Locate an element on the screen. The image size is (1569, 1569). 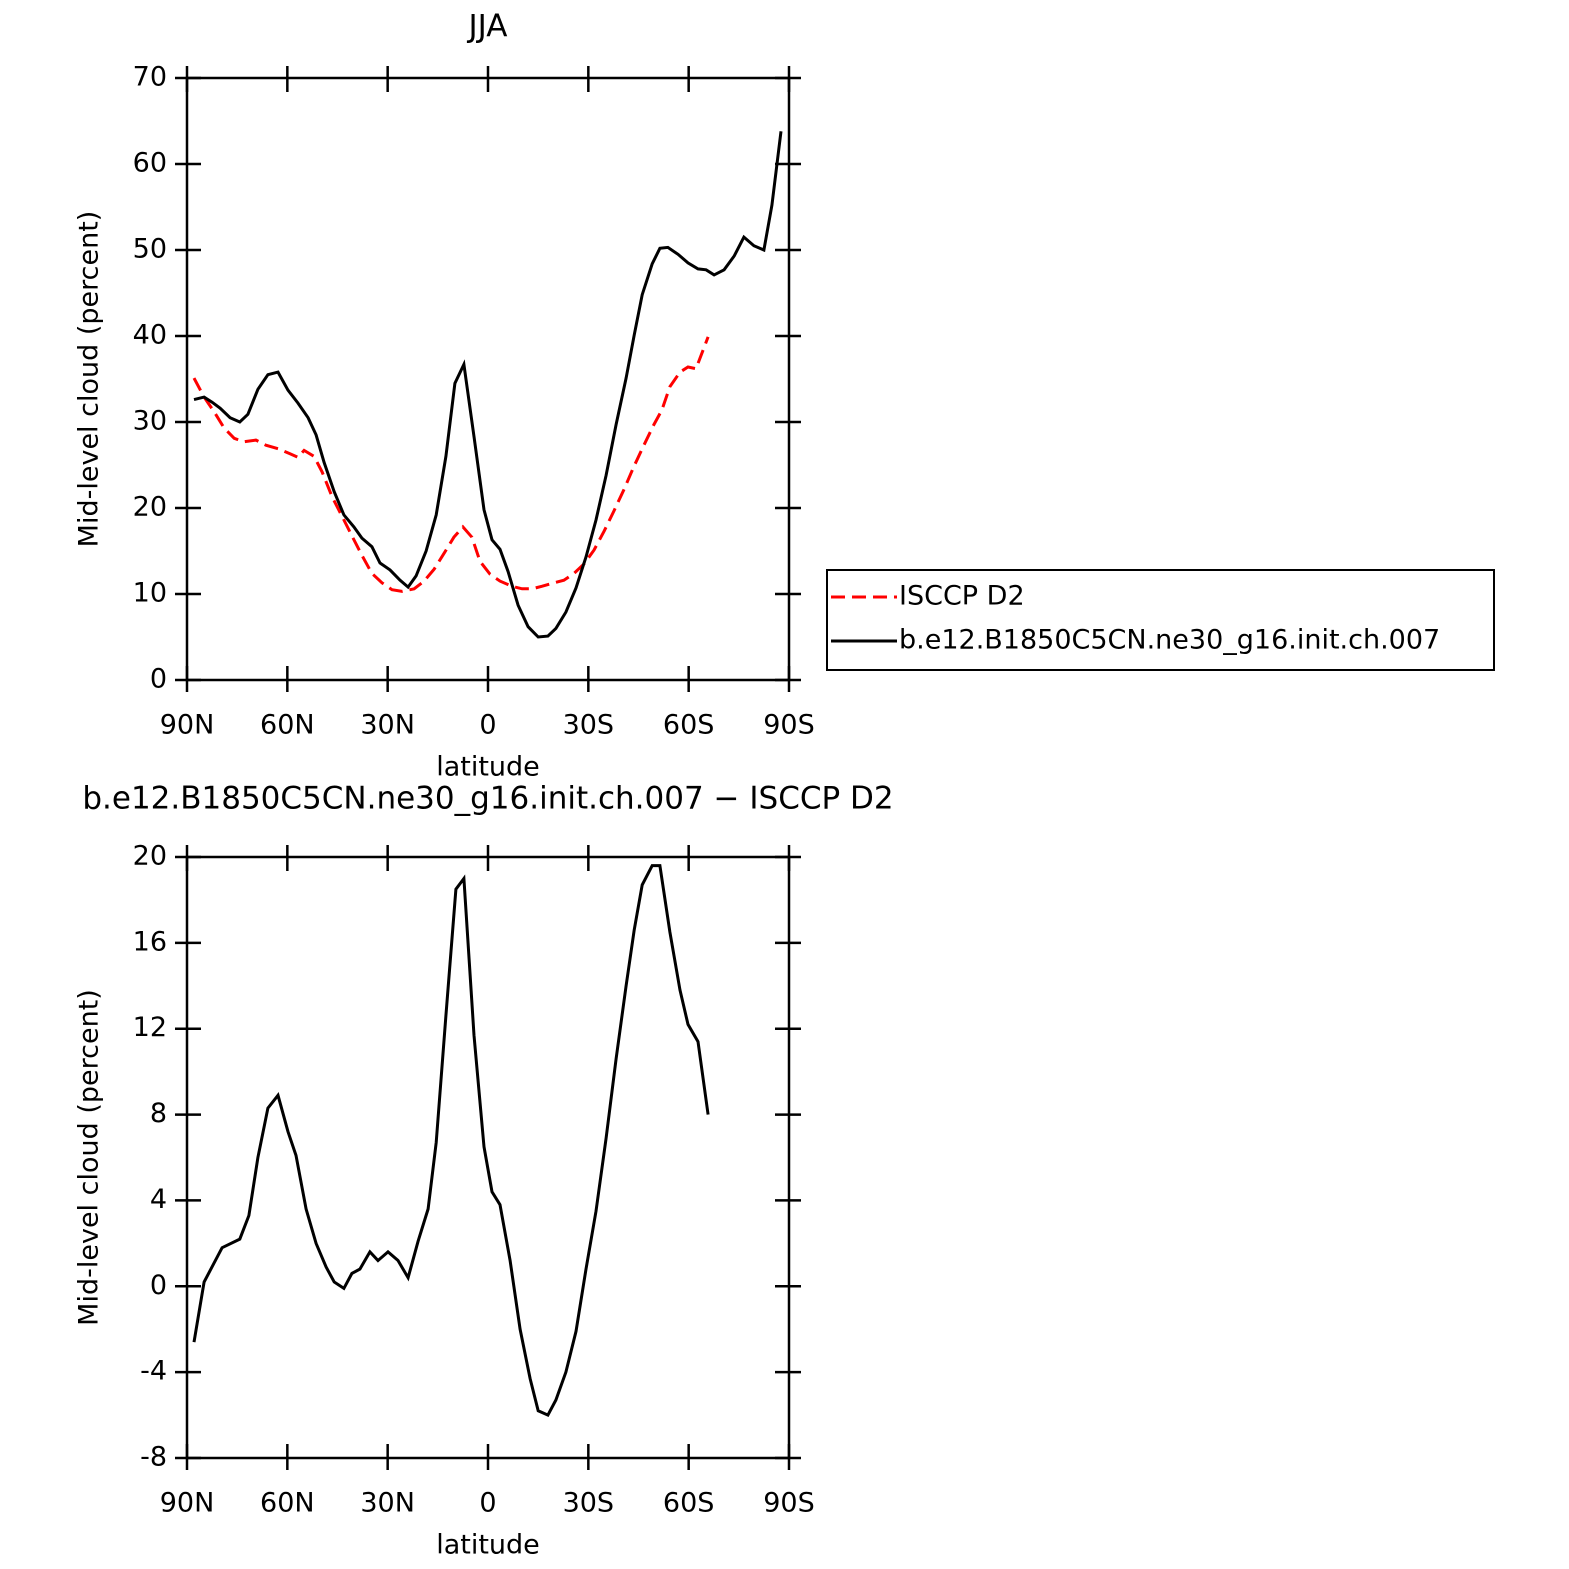
y-tick-label: 70 is located at coordinates (150, 77).